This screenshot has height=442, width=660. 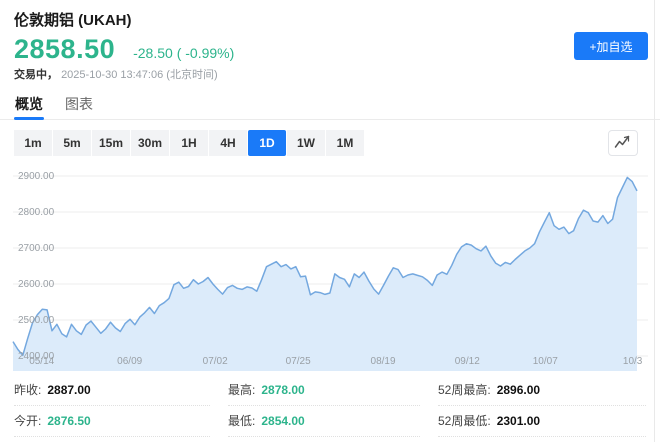 I want to click on stat-value: 2896.00, so click(x=518, y=389).